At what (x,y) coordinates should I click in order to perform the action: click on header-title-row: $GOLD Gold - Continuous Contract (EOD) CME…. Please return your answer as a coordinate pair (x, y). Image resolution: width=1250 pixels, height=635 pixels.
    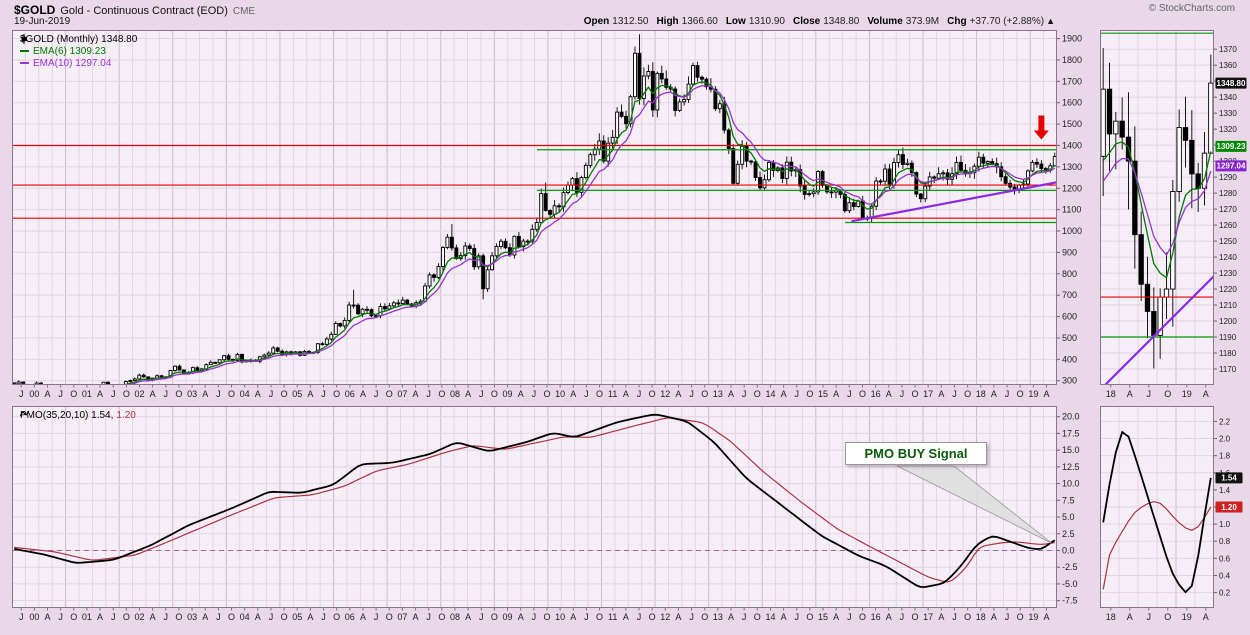
    Looking at the image, I should click on (627, 10).